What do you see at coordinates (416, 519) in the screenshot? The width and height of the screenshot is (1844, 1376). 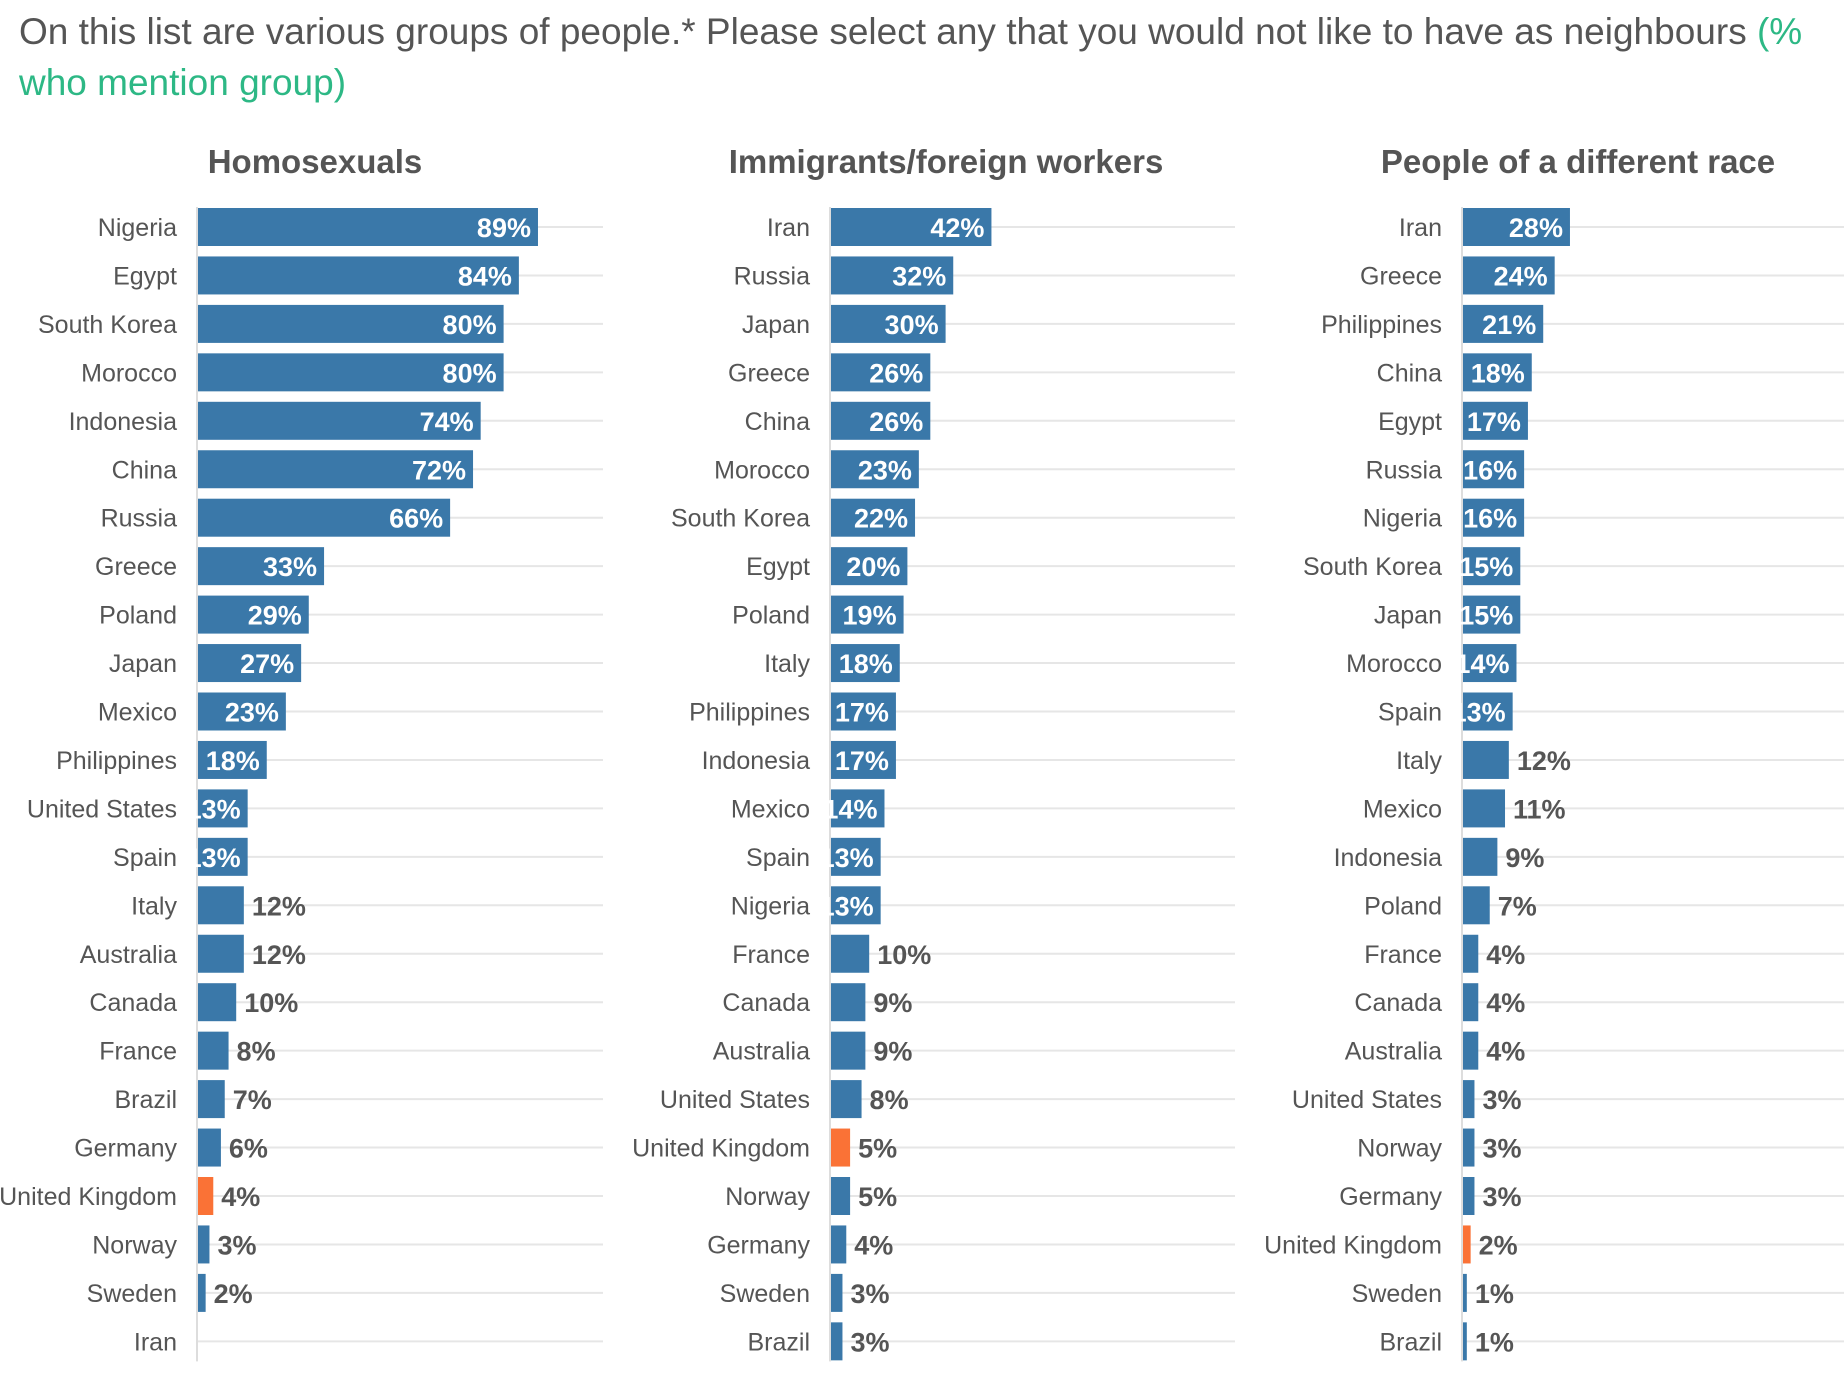 I see `value-label: 66%` at bounding box center [416, 519].